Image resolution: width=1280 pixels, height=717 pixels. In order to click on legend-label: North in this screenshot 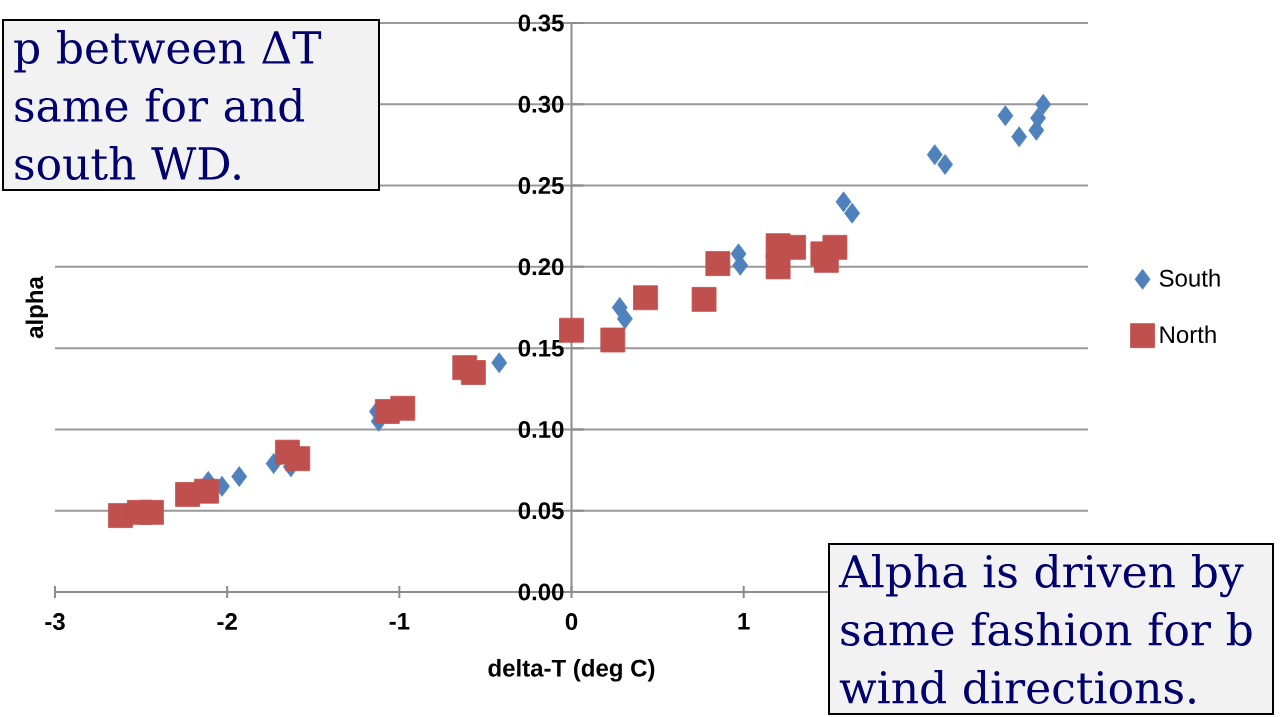, I will do `click(1188, 334)`.